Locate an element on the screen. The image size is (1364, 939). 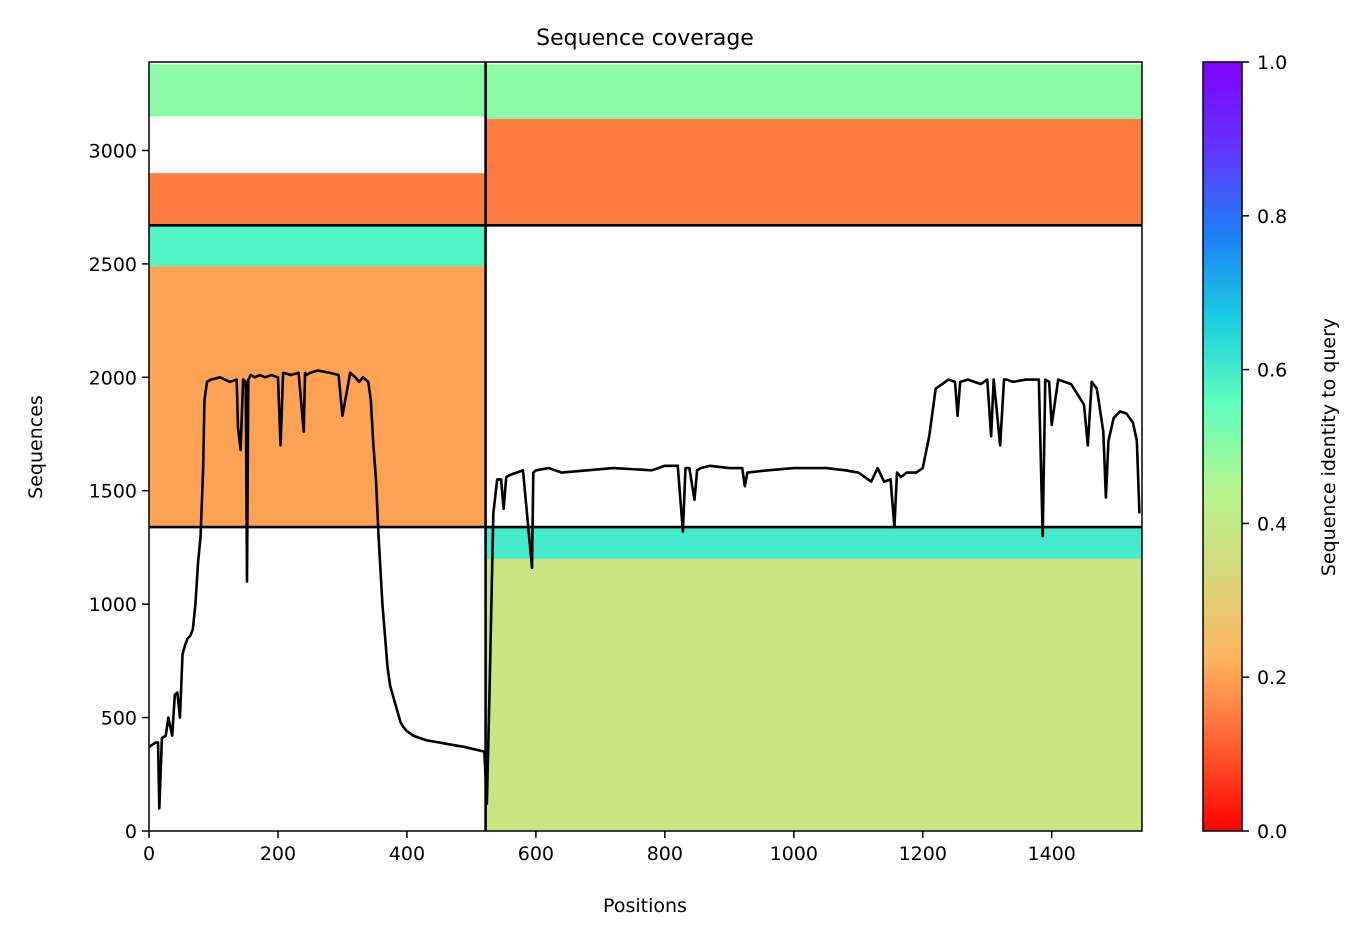
chart-title: Sequence coverage is located at coordinates (645, 38).